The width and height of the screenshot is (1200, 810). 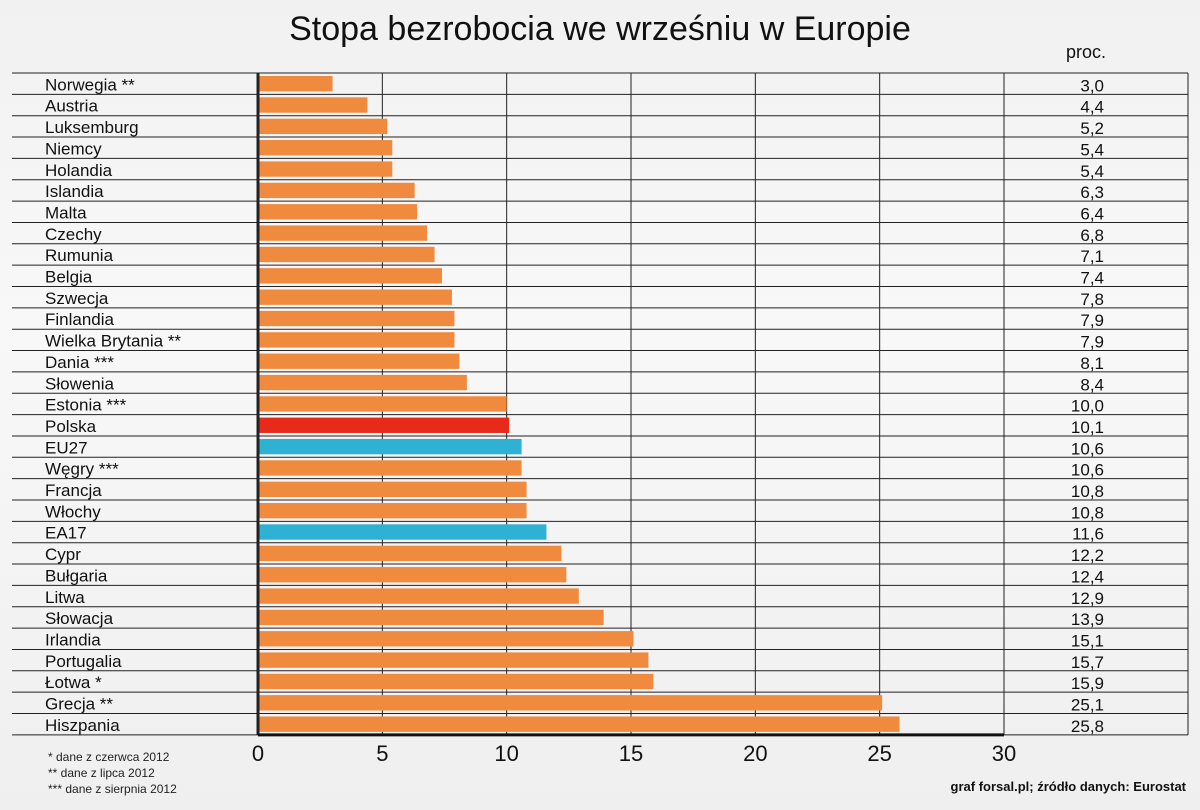 I want to click on bar-irlandia, so click(x=446, y=639).